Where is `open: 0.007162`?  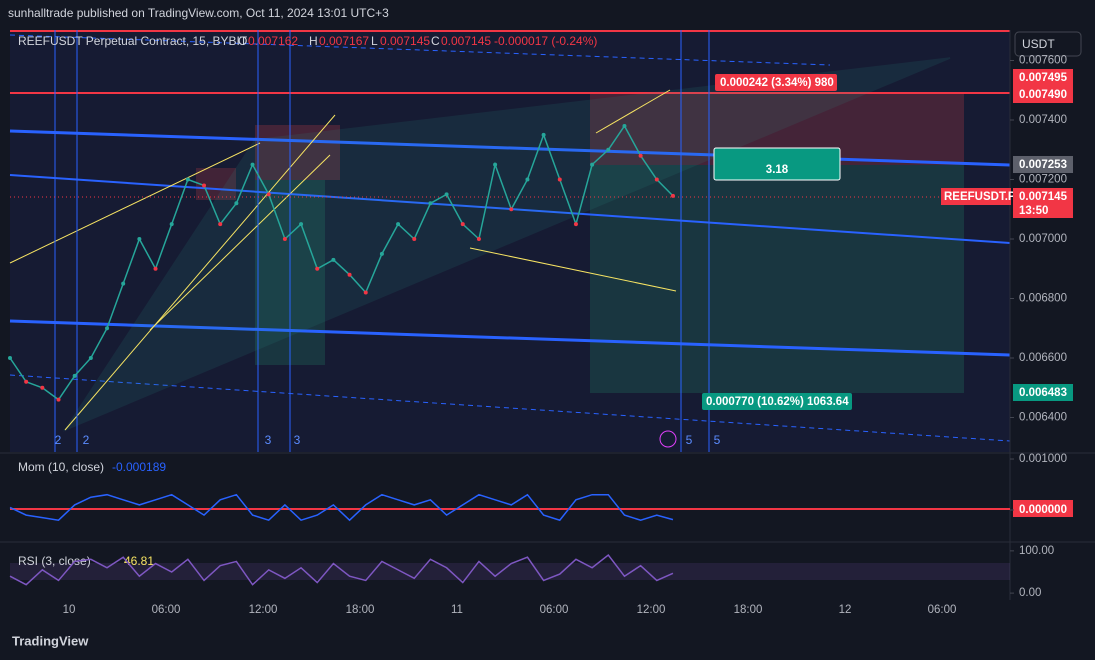 open: 0.007162 is located at coordinates (273, 41).